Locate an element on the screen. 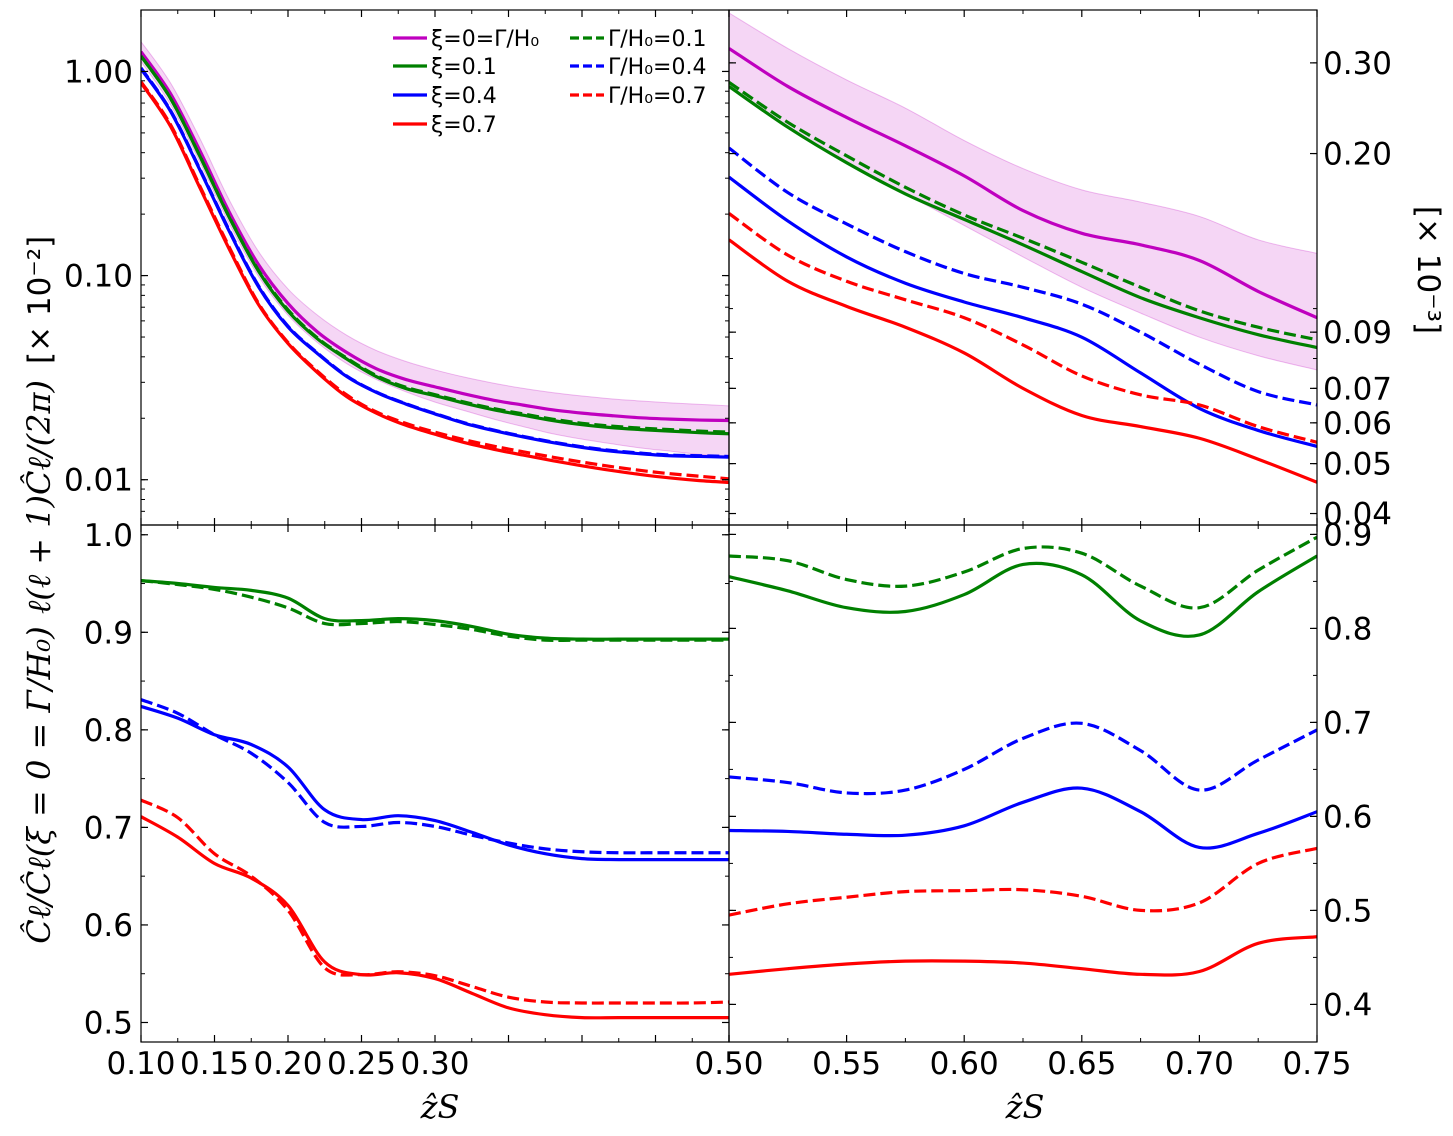 This screenshot has height=1136, width=1453. y-axis-title-bottom-group: Ĉℓ/Ĉℓ(ξ = 0 = Γ/H₀) is located at coordinates (39, 784).